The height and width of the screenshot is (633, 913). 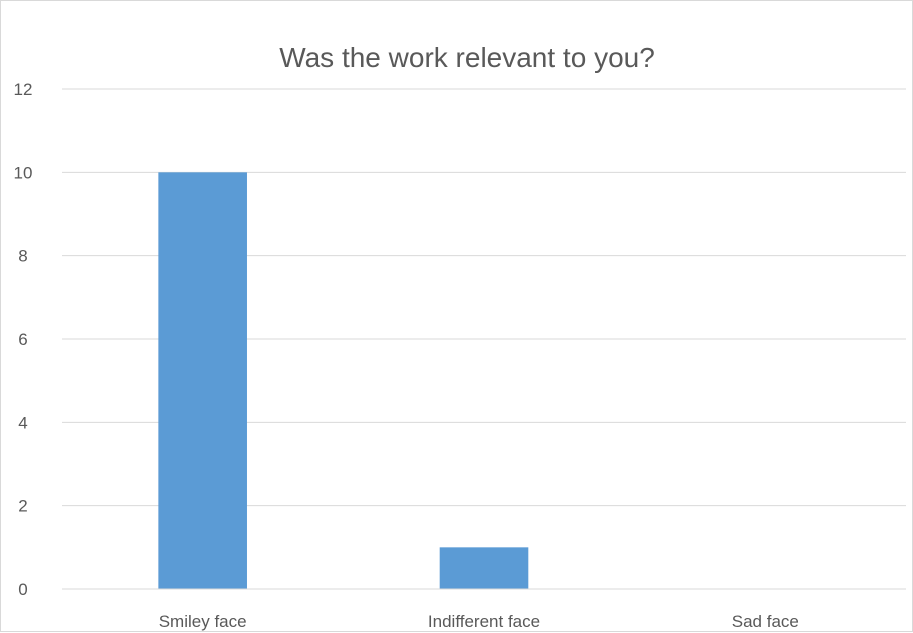 What do you see at coordinates (22, 256) in the screenshot?
I see `y-tick-label: 8` at bounding box center [22, 256].